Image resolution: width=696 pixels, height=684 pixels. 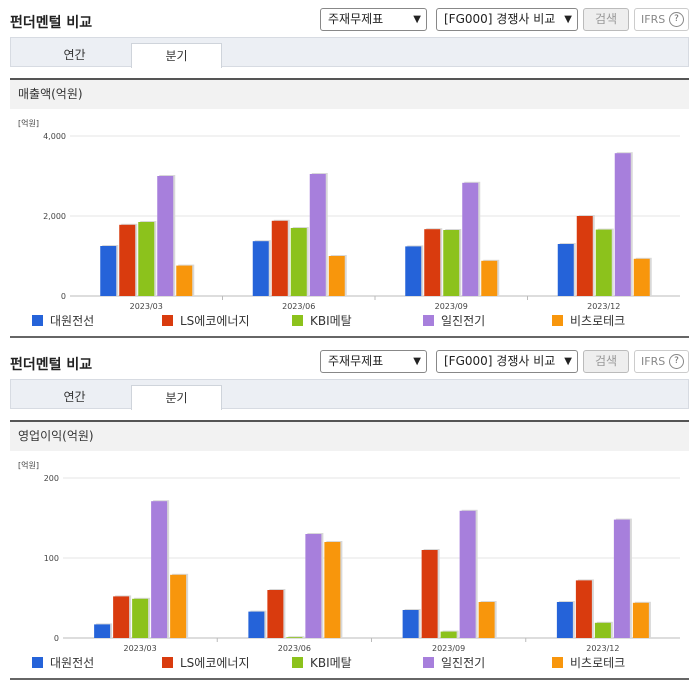 I want to click on section-title: 영업이익(억원), so click(x=349, y=435).